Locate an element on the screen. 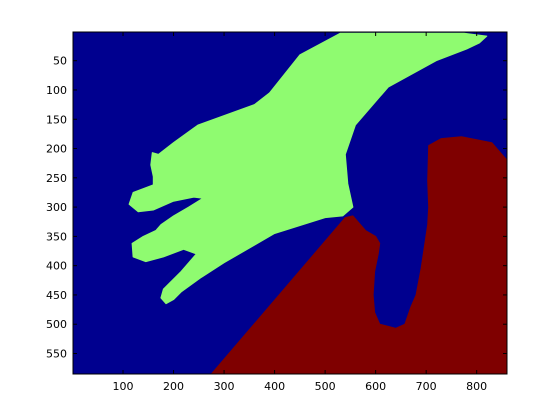 The image size is (560, 420). y-tick-label: 500 is located at coordinates (56, 324).